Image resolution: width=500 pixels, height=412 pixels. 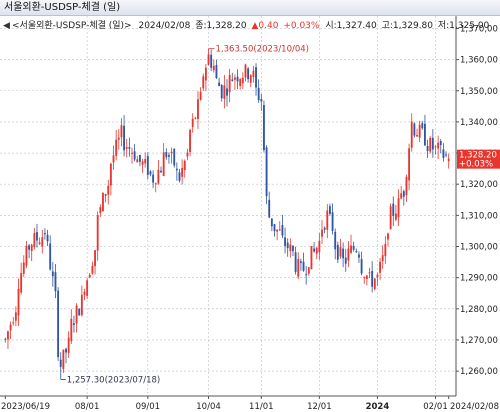 What do you see at coordinates (264, 26) in the screenshot?
I see `info-change: ▲0.40` at bounding box center [264, 26].